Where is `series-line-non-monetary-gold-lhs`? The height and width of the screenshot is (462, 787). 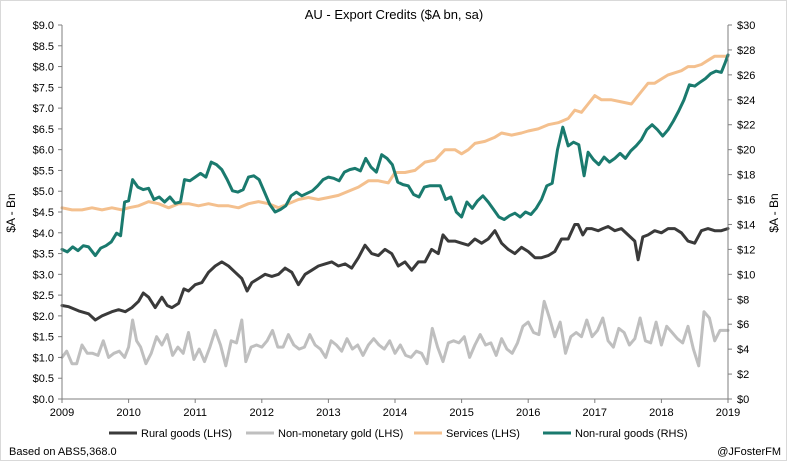 series-line-non-monetary-gold-lhs is located at coordinates (395, 333).